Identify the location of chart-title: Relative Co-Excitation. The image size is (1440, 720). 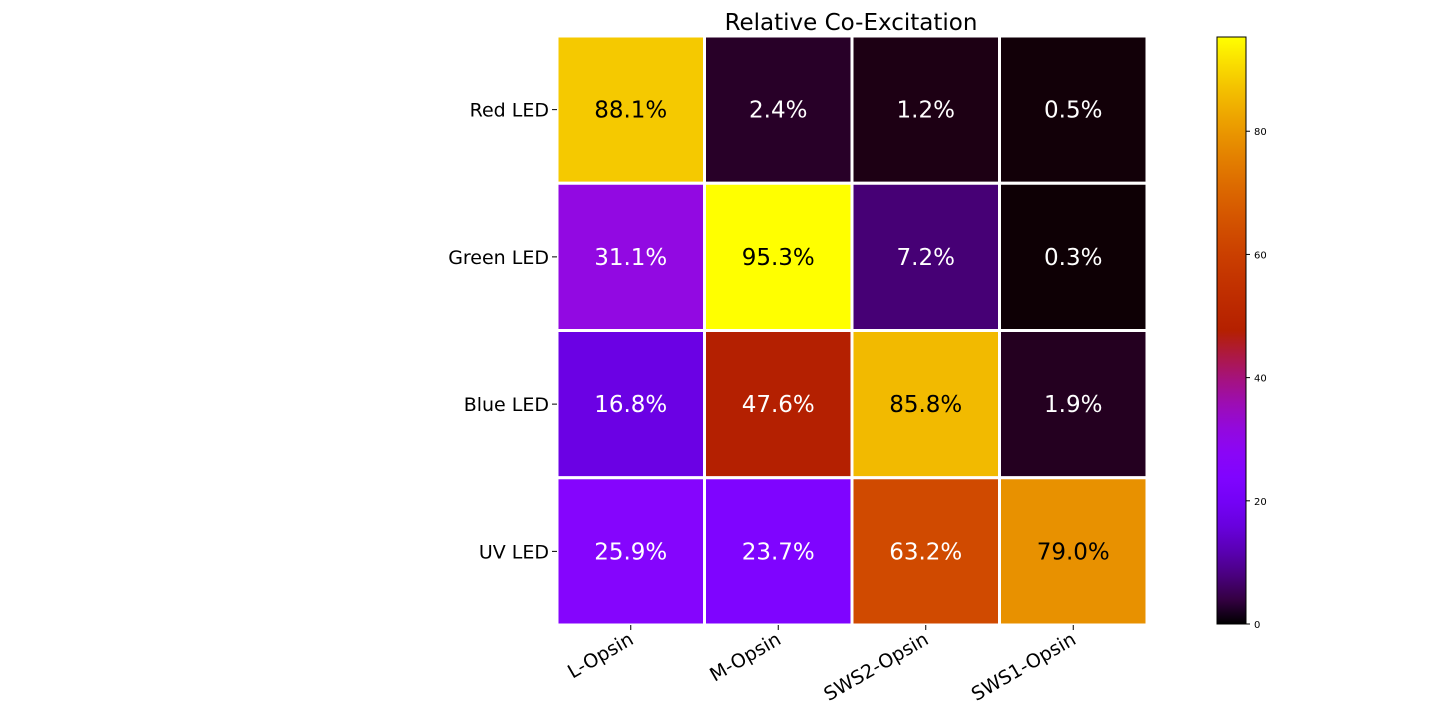
(851, 23).